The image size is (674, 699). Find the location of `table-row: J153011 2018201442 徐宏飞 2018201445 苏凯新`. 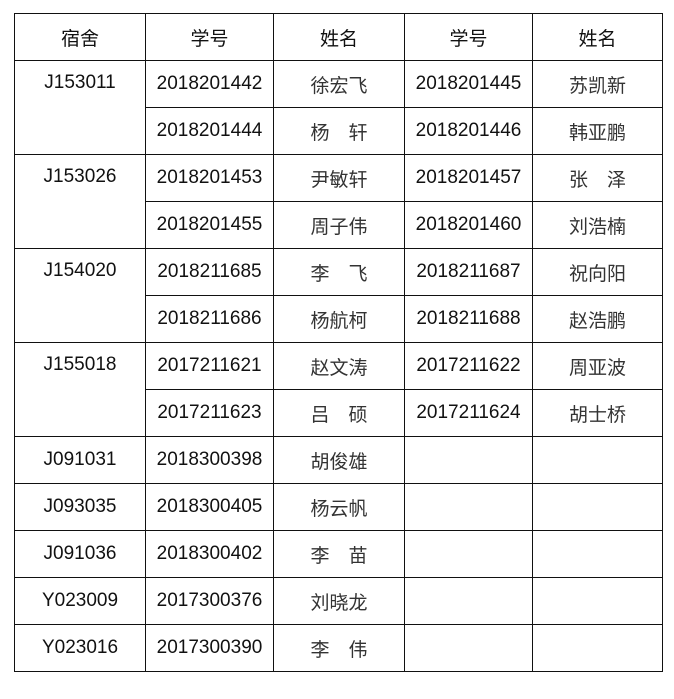

table-row: J153011 2018201442 徐宏飞 2018201445 苏凯新 is located at coordinates (338, 107).